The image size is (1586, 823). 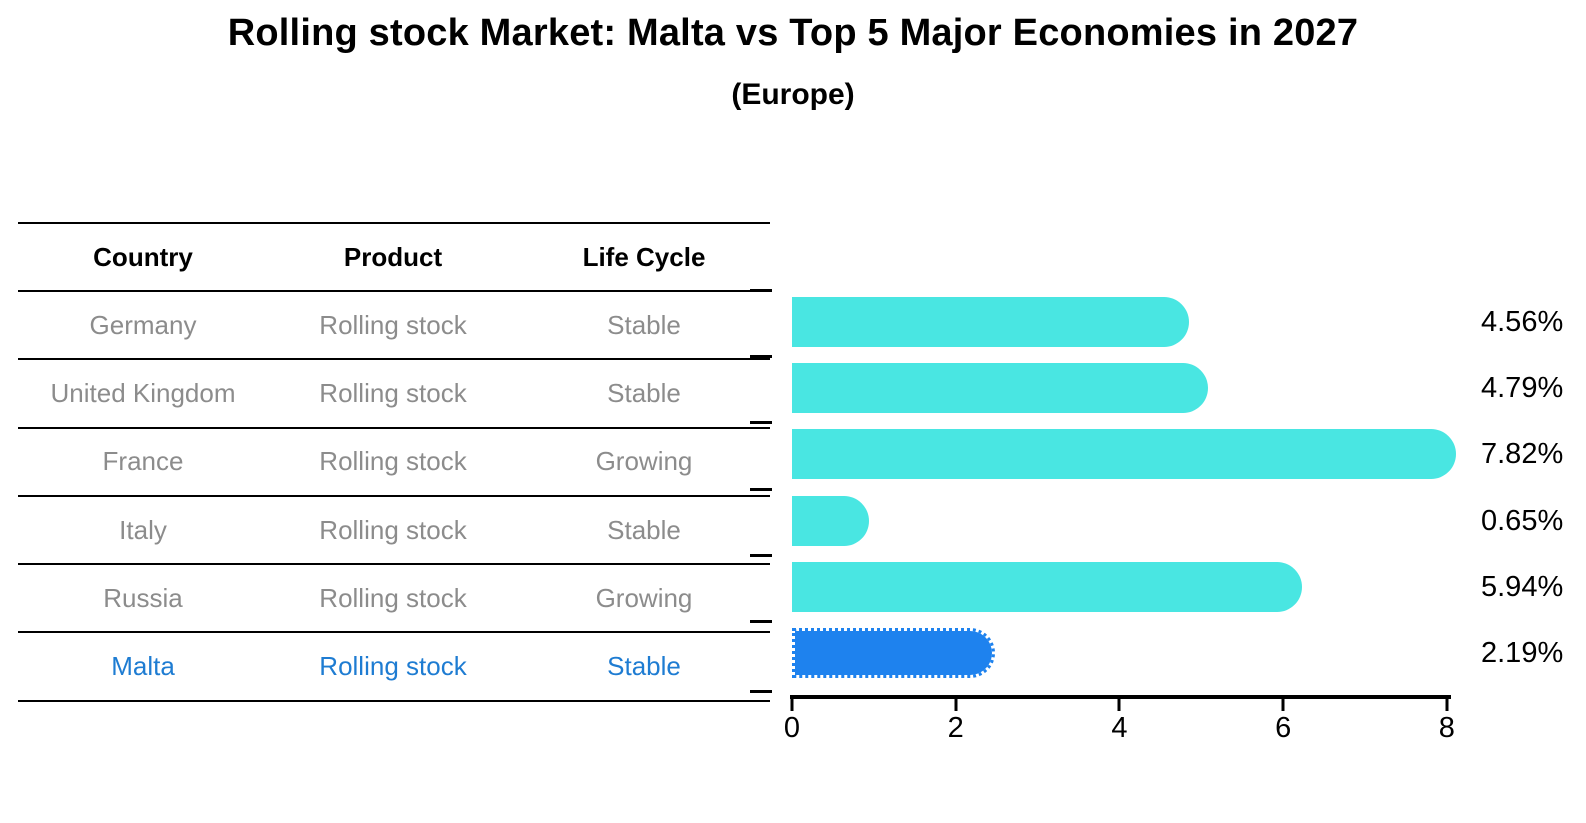 I want to click on table-row: Germany Rolling stock Stable, so click(x=394, y=324).